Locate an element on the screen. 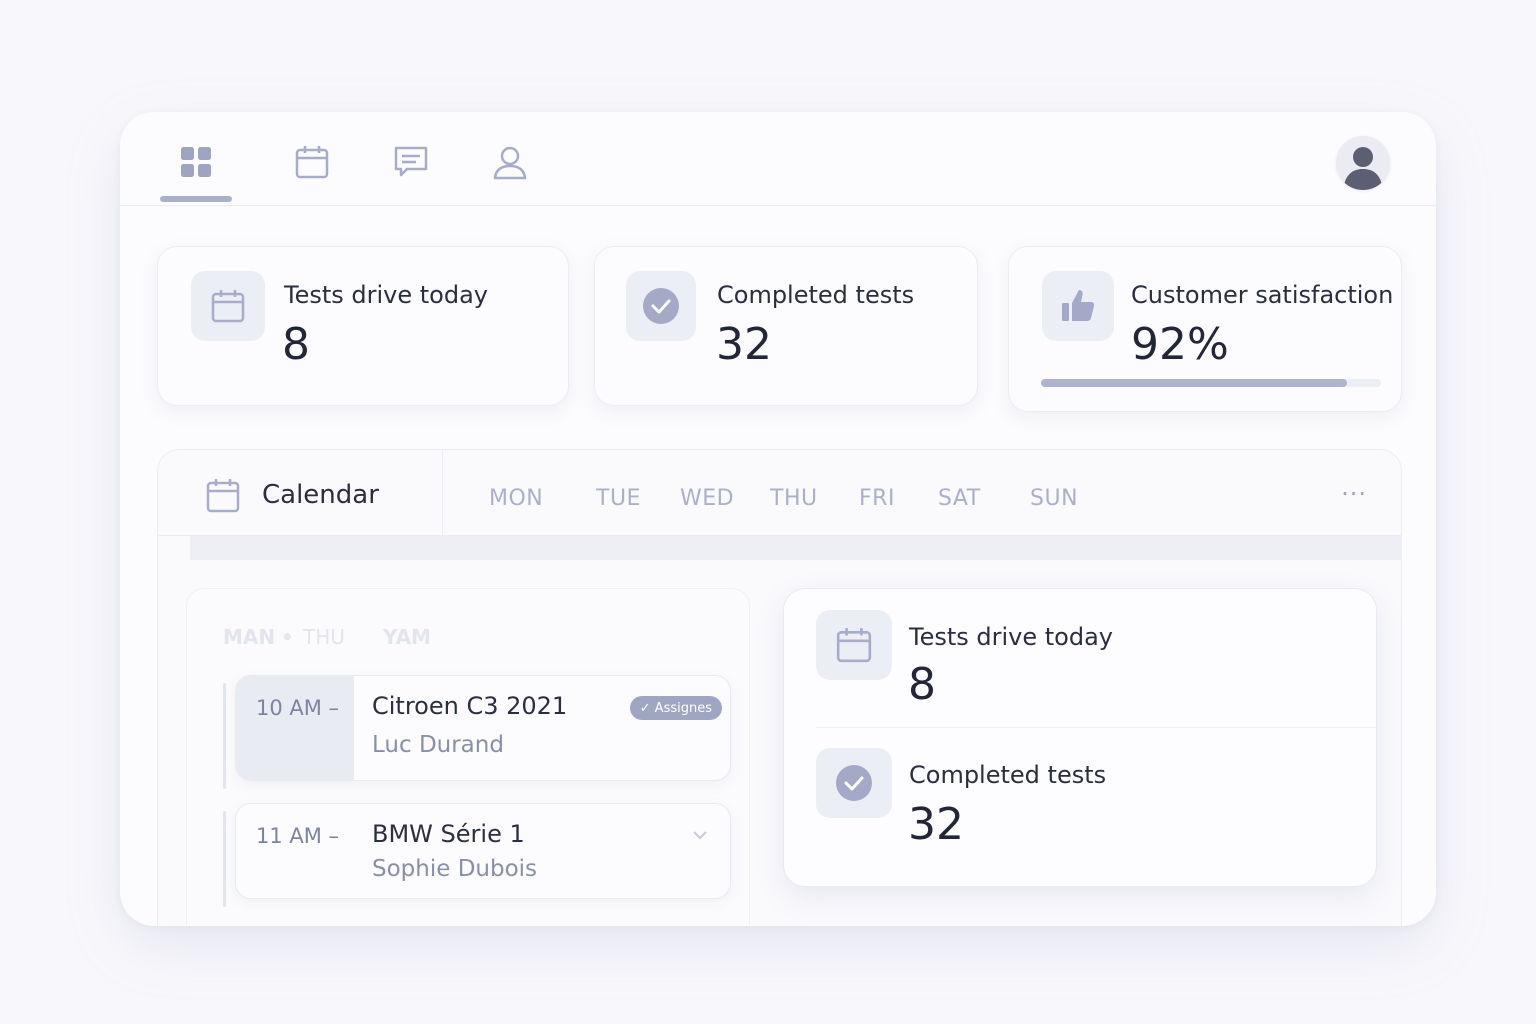  chat-icon is located at coordinates (411, 162).